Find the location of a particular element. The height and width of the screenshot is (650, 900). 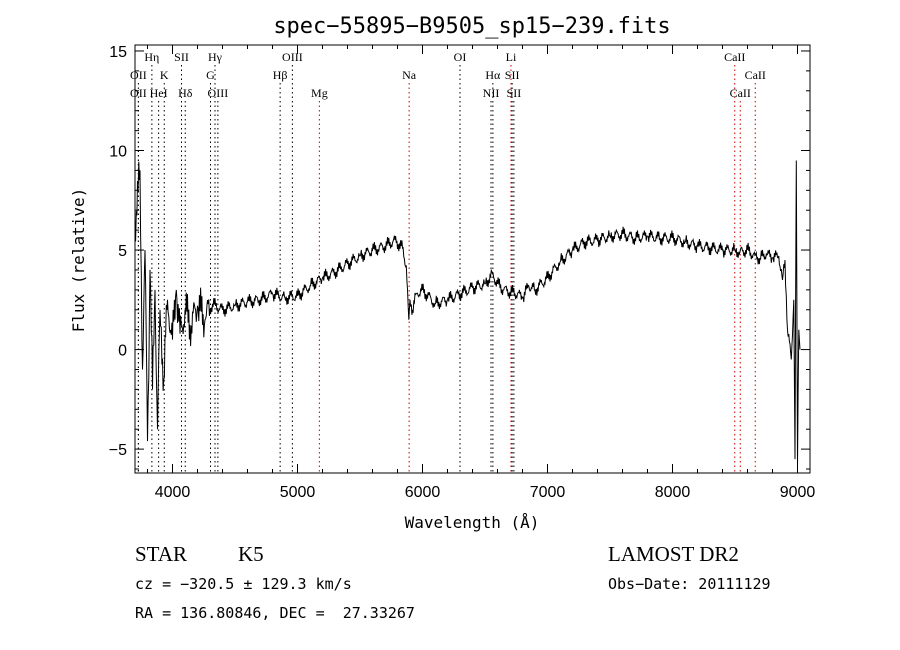

y-tick-label: 15 is located at coordinates (118, 52).